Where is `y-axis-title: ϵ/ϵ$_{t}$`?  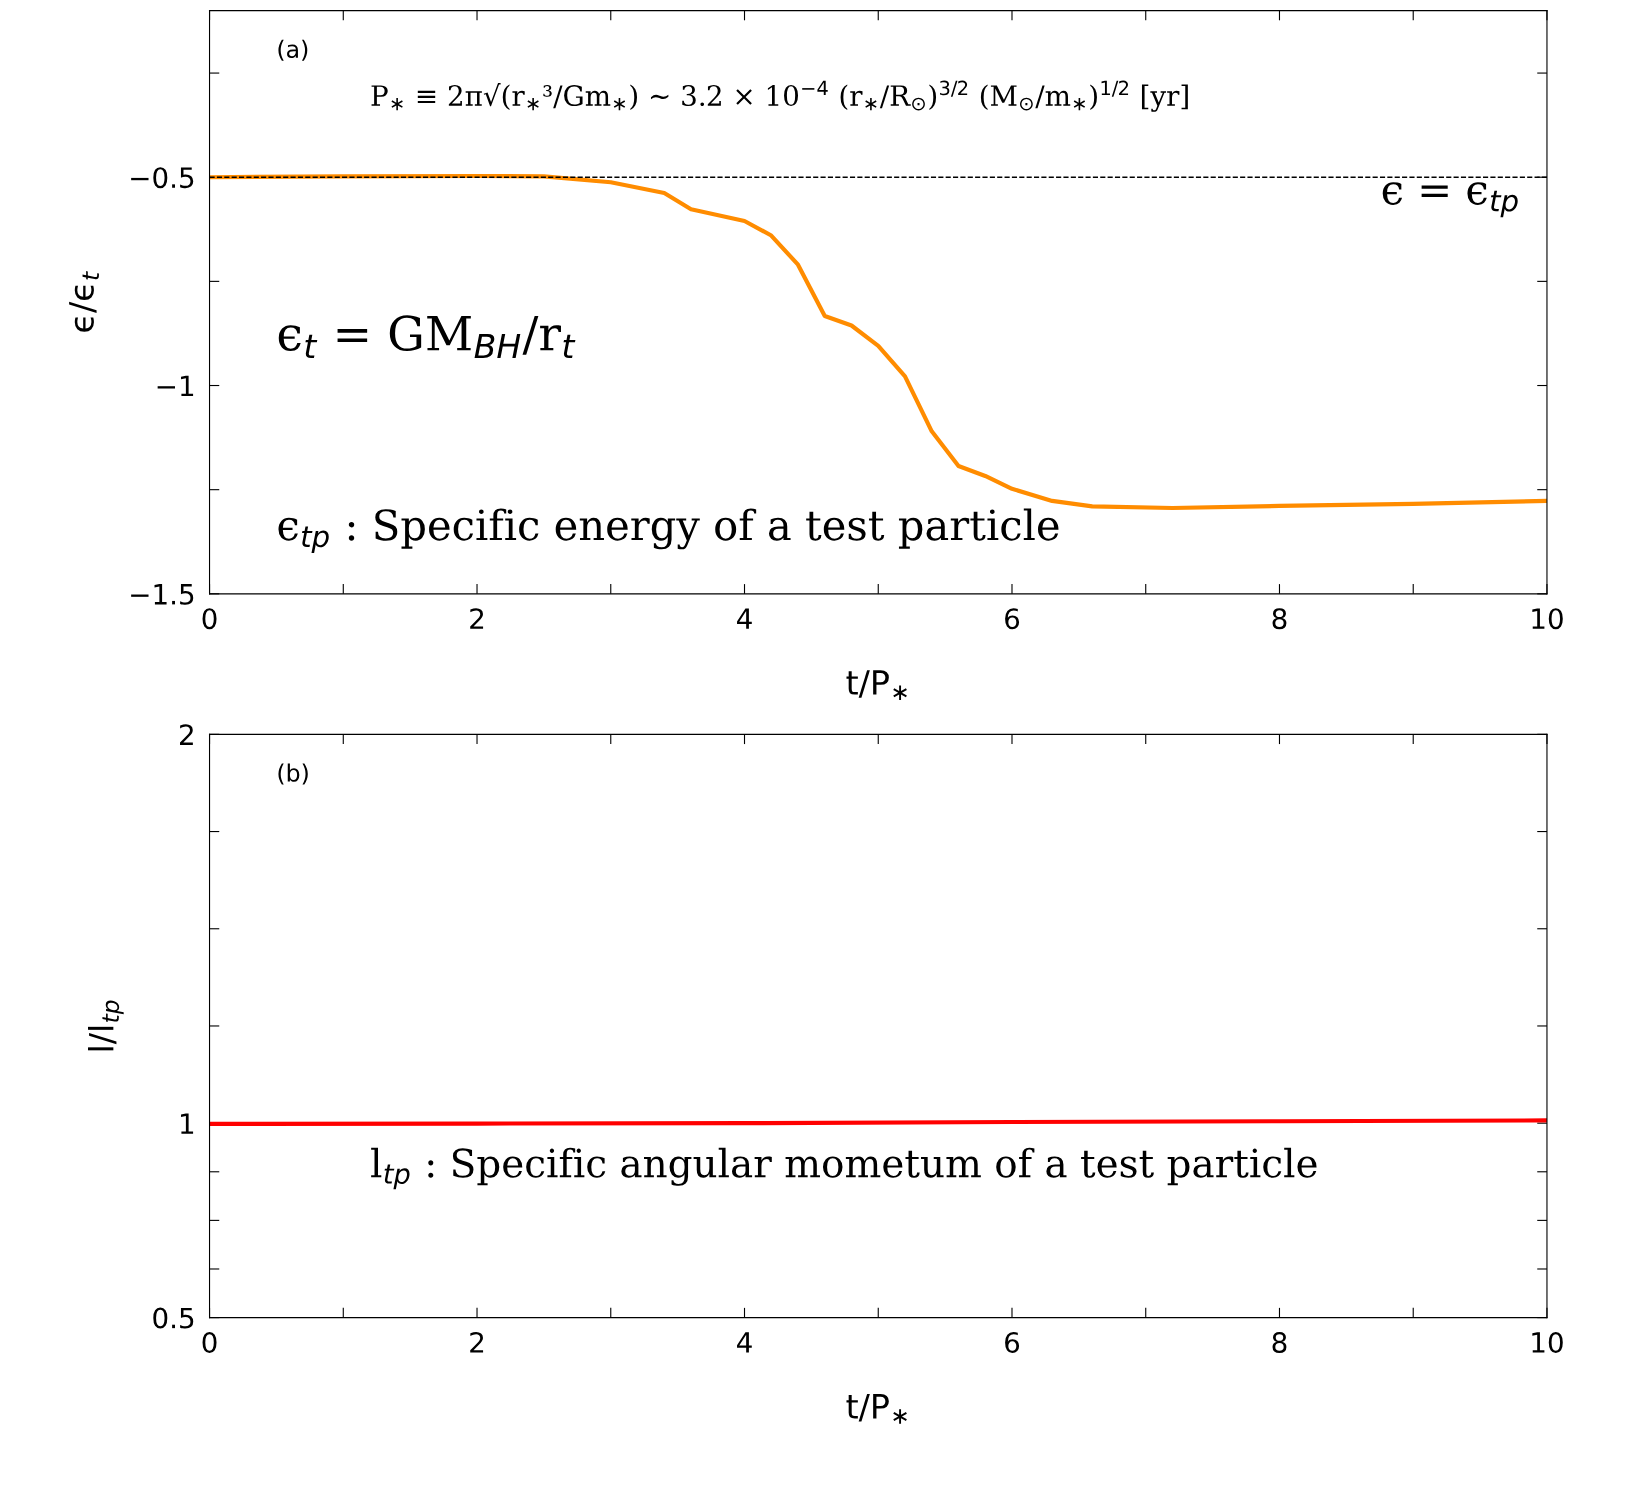
y-axis-title: ϵ/ϵ$_{t}$ is located at coordinates (84, 301).